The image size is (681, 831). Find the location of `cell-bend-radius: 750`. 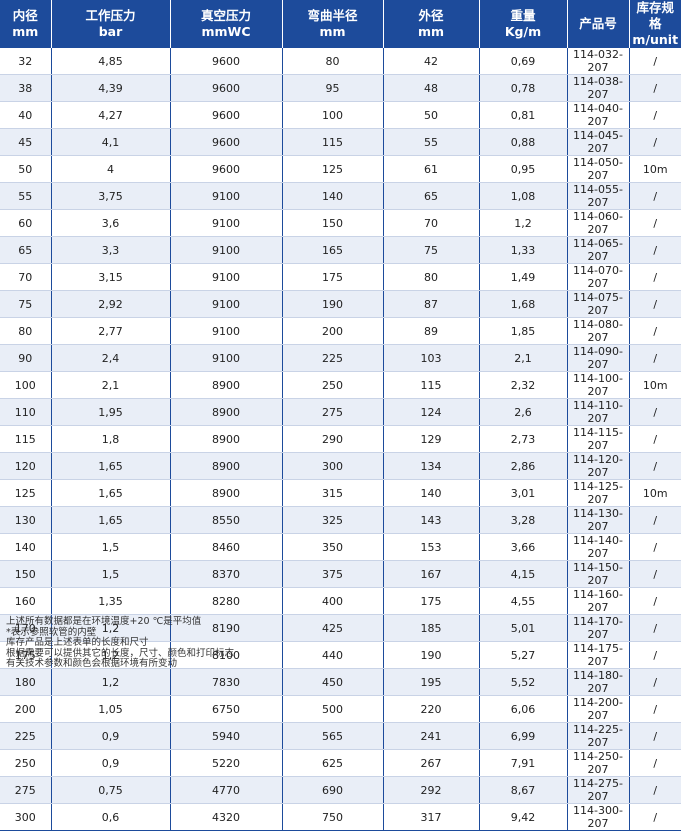

cell-bend-radius: 750 is located at coordinates (333, 817).